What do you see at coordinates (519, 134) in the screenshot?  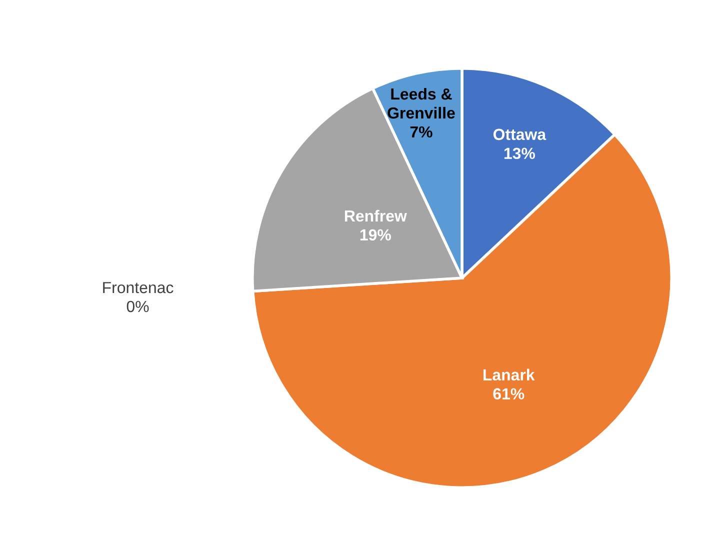 I see `slice-label: Ottawa` at bounding box center [519, 134].